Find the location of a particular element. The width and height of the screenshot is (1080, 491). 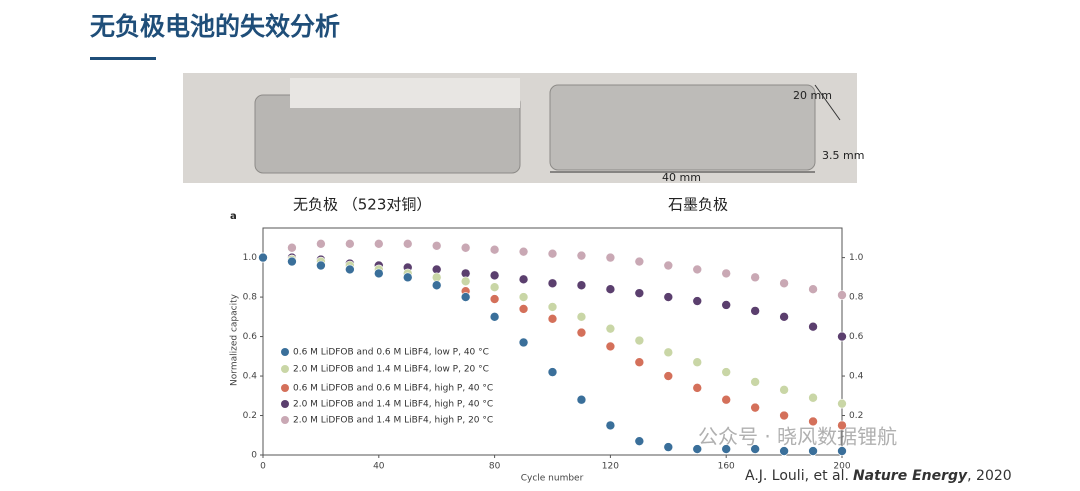

y-axis-label: Normalized capacity is located at coordinates (235, 339).